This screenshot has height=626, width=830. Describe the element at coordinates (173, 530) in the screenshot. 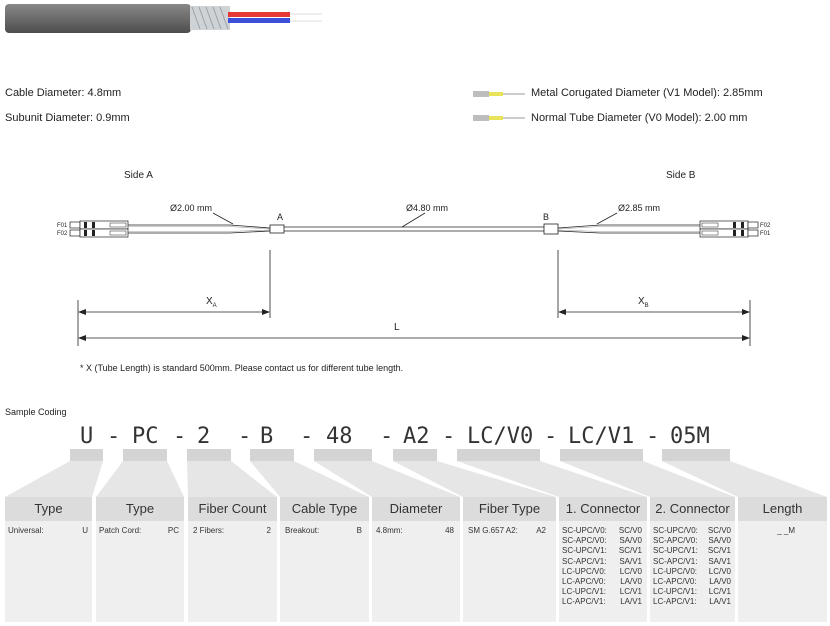

I see `code-option-value: PC` at that location.